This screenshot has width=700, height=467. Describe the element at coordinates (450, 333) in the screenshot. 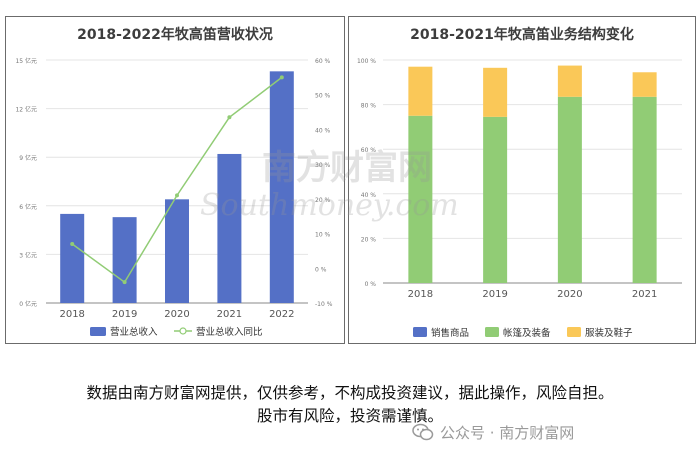

I see `legend-label: 销售商品` at that location.